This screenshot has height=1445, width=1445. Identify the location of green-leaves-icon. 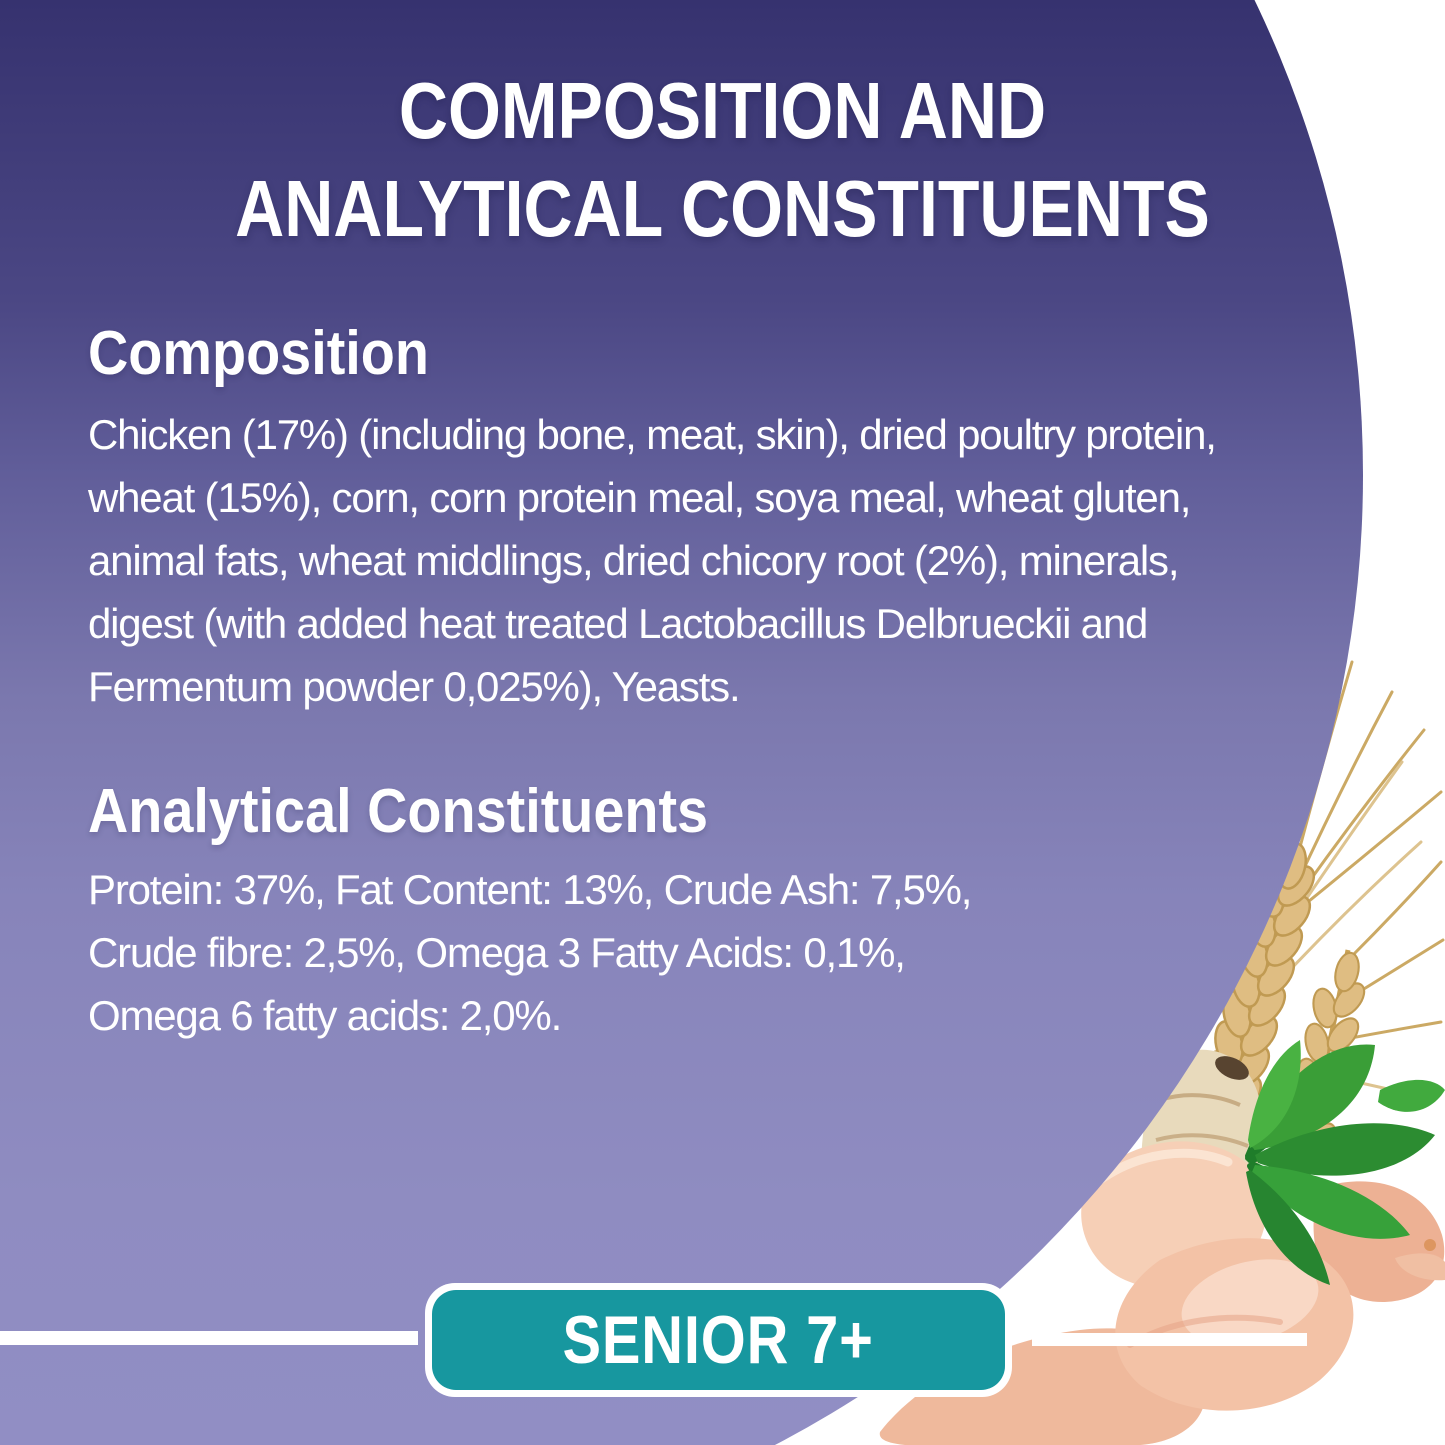
(1345, 1162).